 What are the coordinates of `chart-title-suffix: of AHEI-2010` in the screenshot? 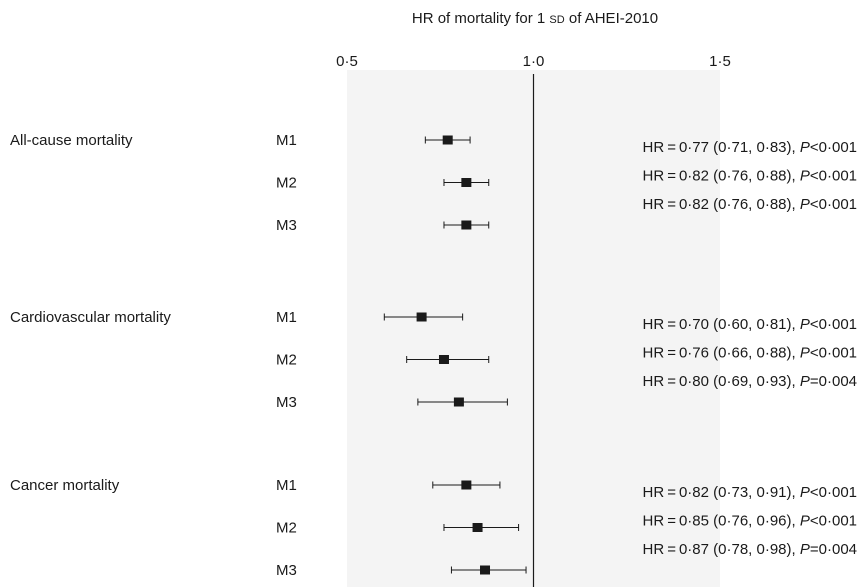 It's located at (613, 18).